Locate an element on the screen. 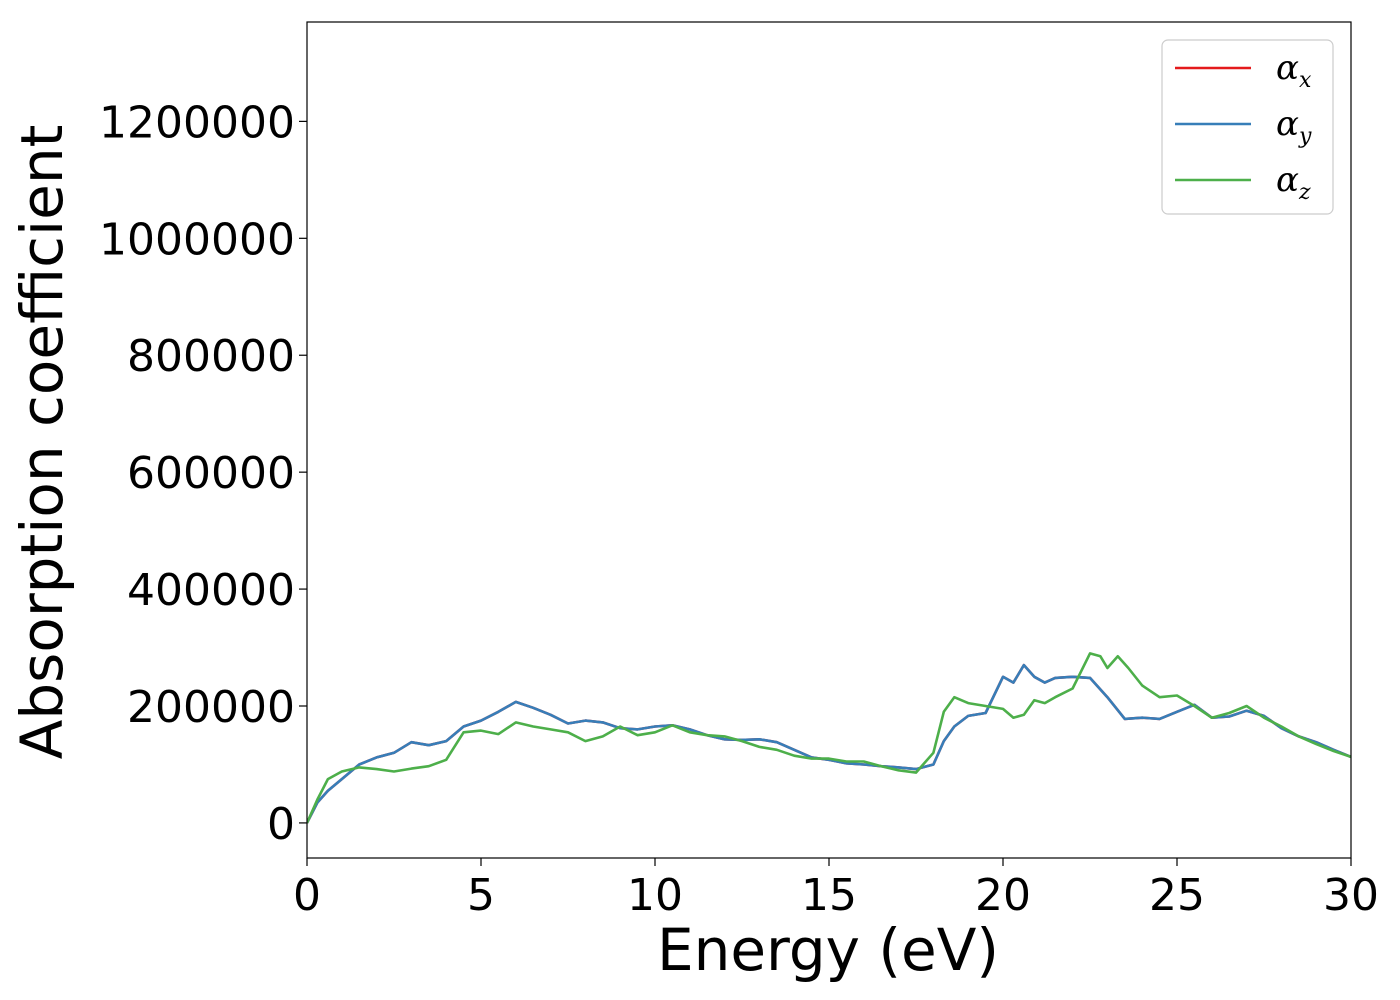 This screenshot has height=1000, width=1400. x-tick-label: 5 is located at coordinates (481, 895).